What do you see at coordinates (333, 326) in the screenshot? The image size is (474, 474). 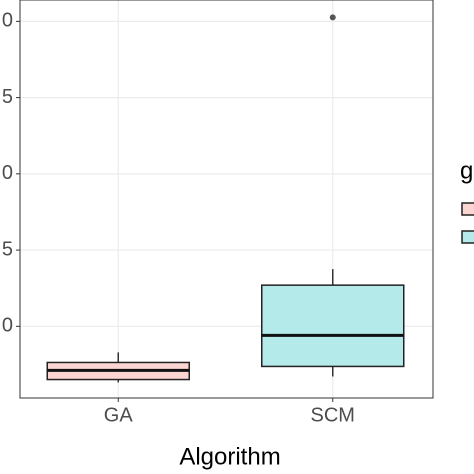 I see `box` at bounding box center [333, 326].